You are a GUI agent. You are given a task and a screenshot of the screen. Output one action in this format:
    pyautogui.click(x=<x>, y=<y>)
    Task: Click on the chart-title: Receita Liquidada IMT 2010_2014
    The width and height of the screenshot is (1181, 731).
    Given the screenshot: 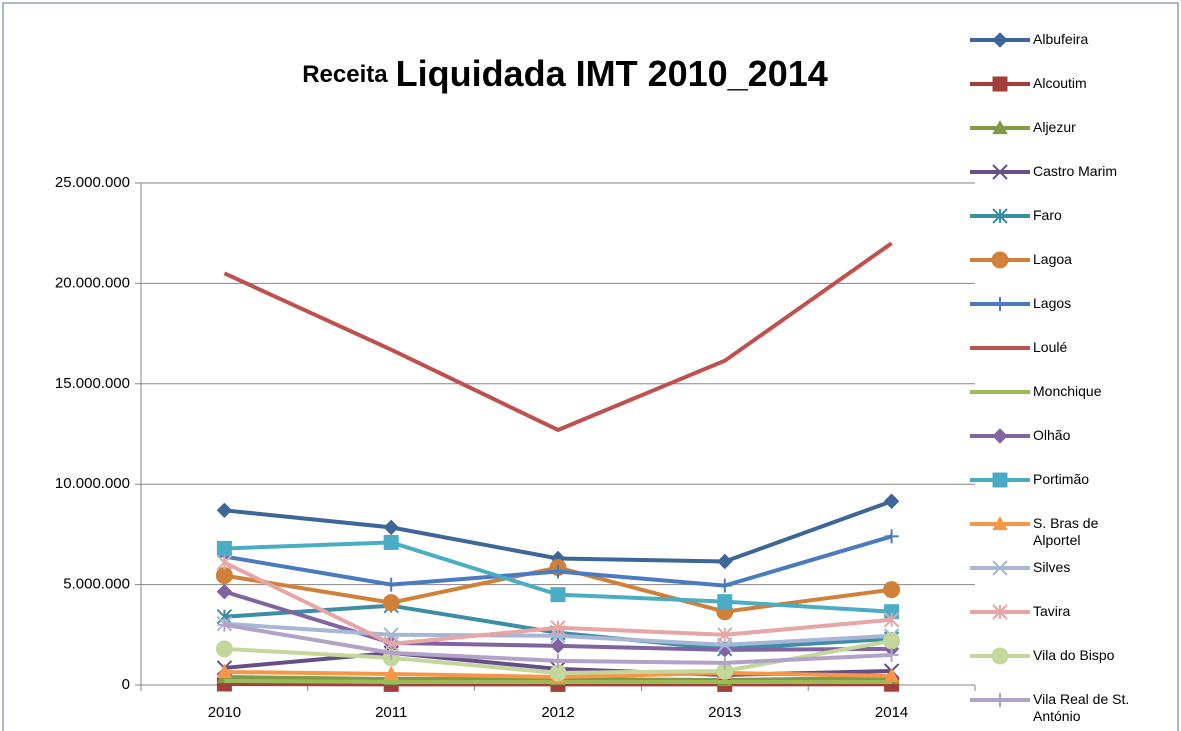 What is the action you would take?
    pyautogui.click(x=565, y=73)
    